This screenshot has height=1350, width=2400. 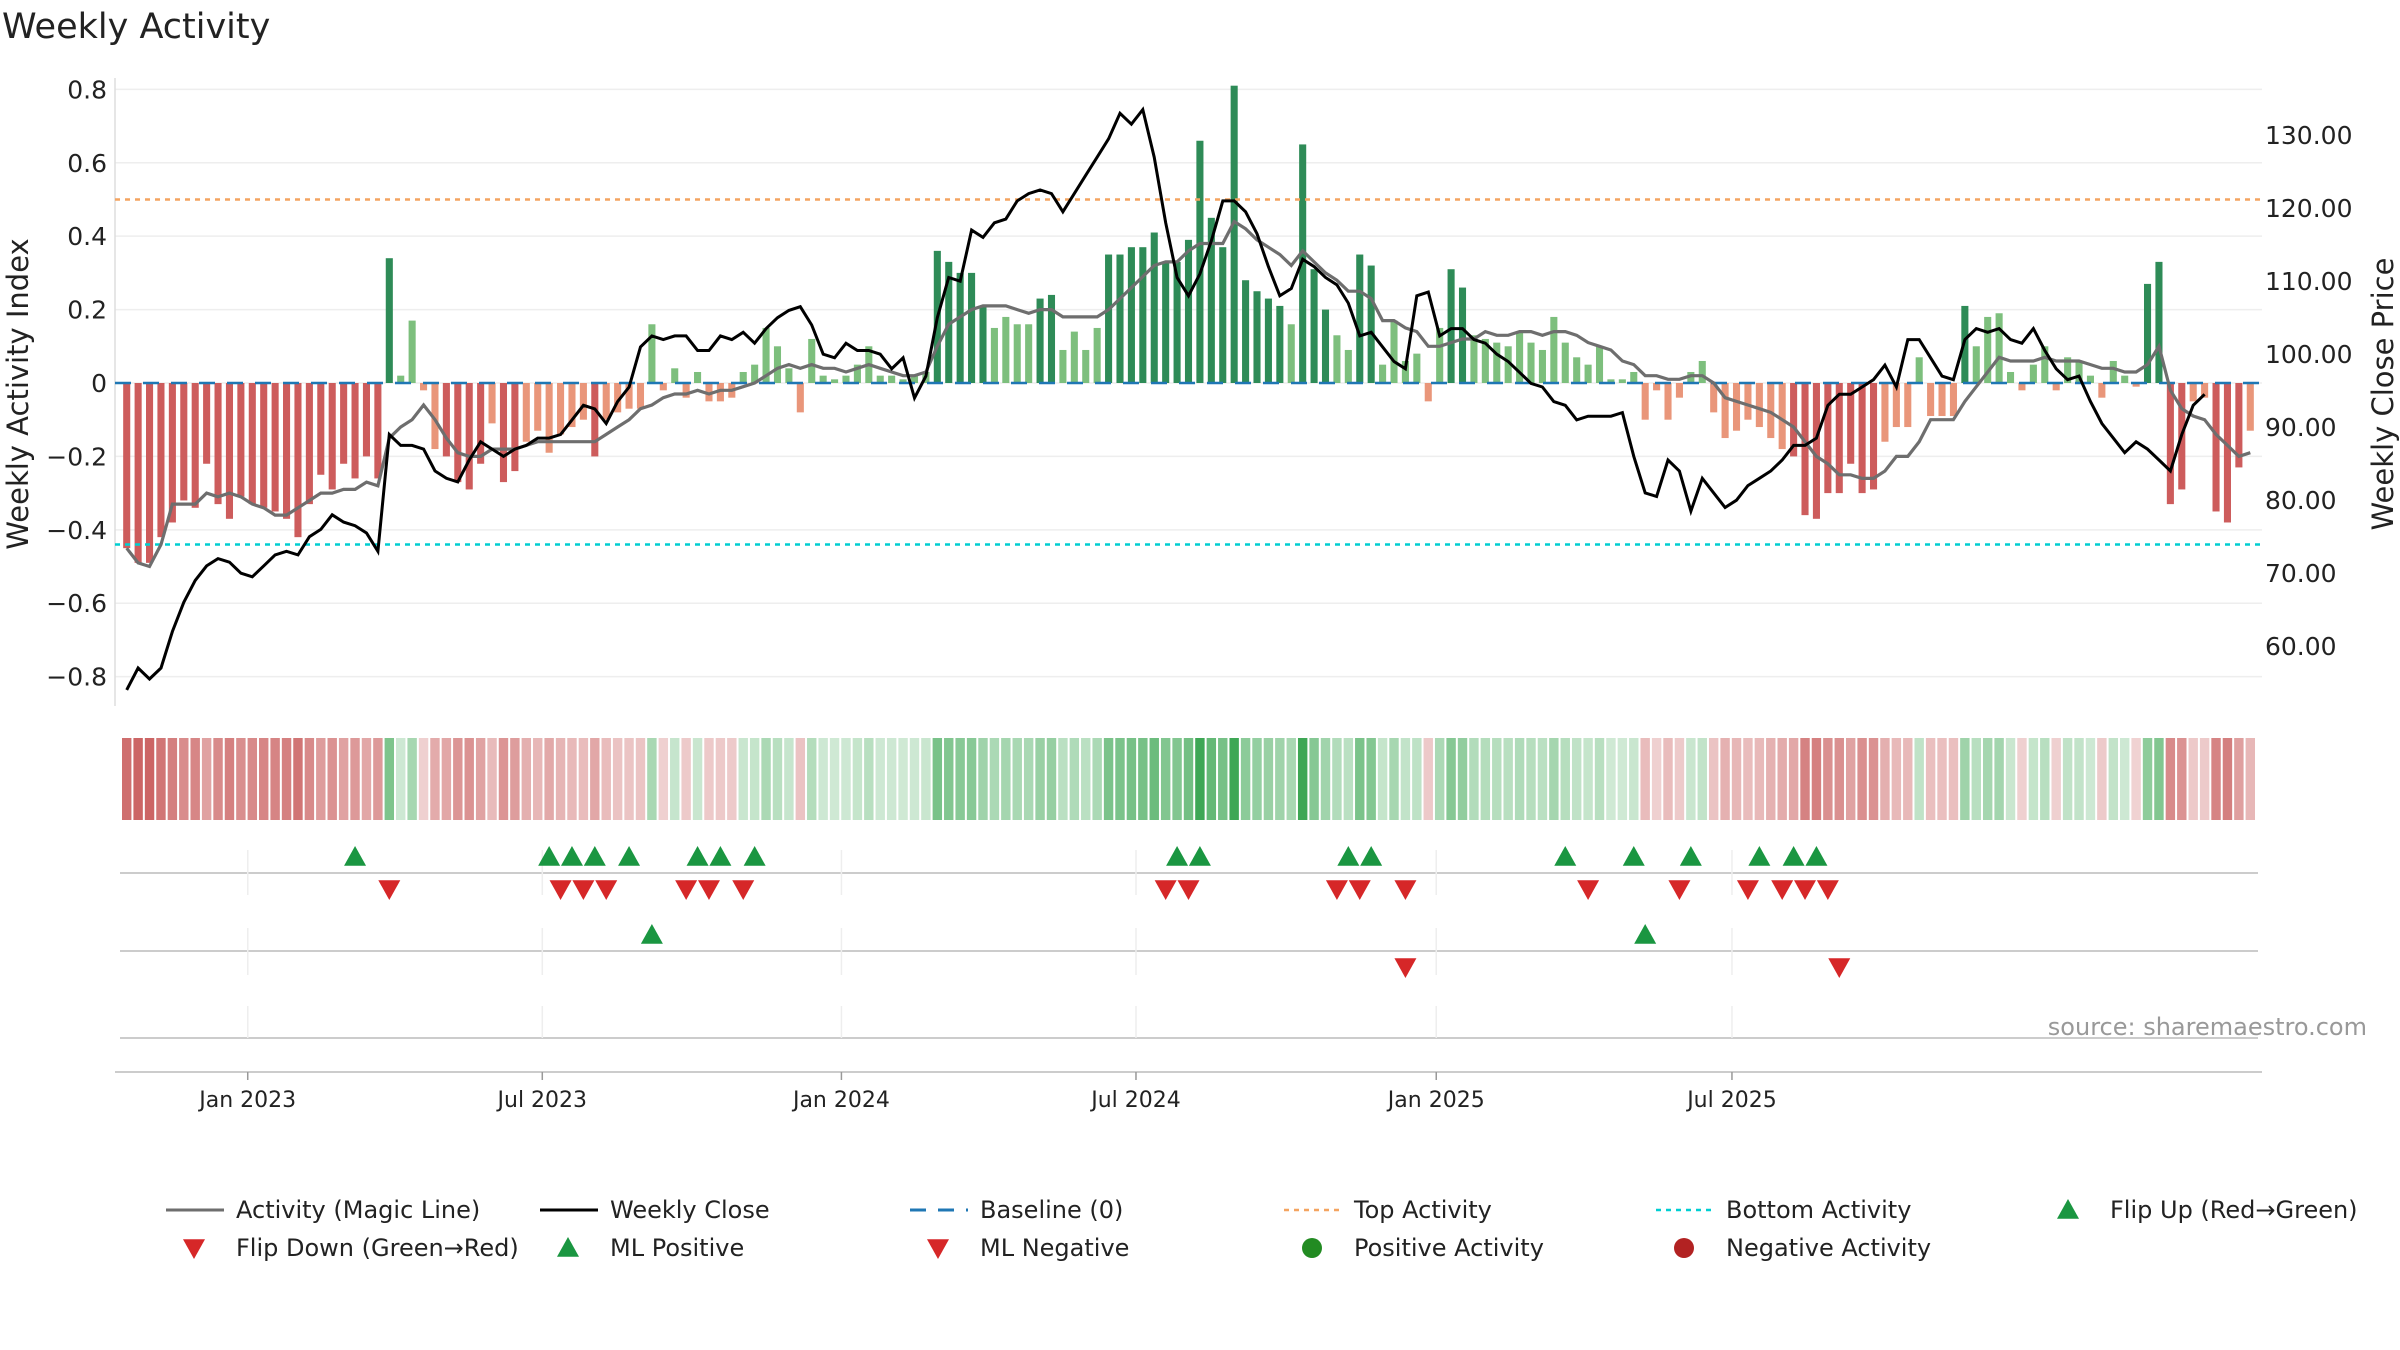 What do you see at coordinates (1422, 1210) in the screenshot?
I see `legend-label: Top Activity` at bounding box center [1422, 1210].